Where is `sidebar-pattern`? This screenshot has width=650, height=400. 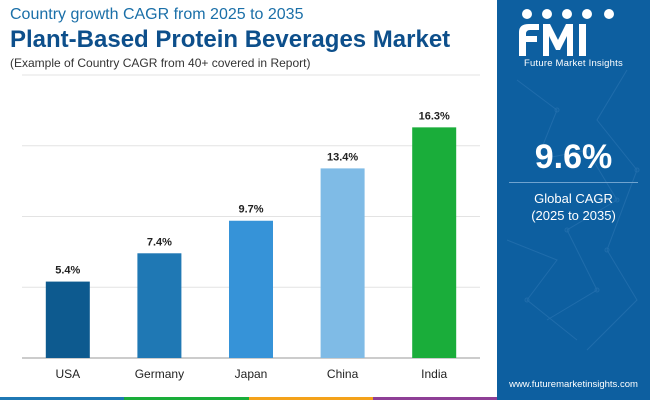
sidebar-pattern is located at coordinates (573, 210).